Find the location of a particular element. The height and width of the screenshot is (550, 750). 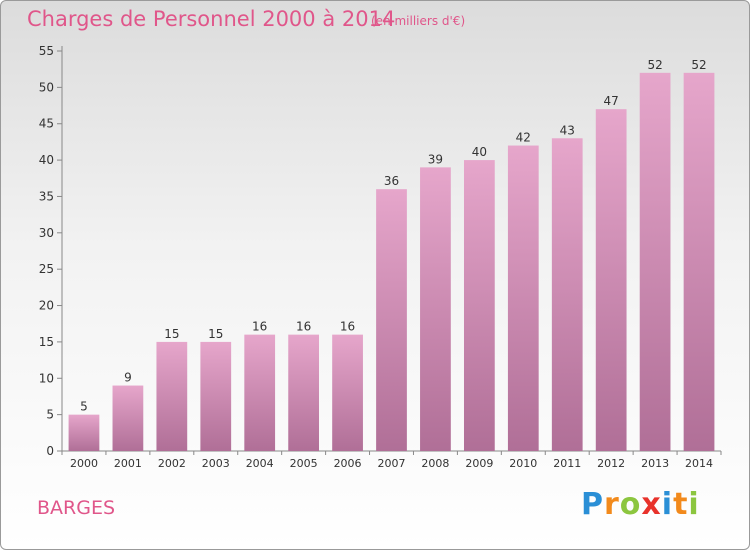

y-tick-label: 40 is located at coordinates (46, 160).